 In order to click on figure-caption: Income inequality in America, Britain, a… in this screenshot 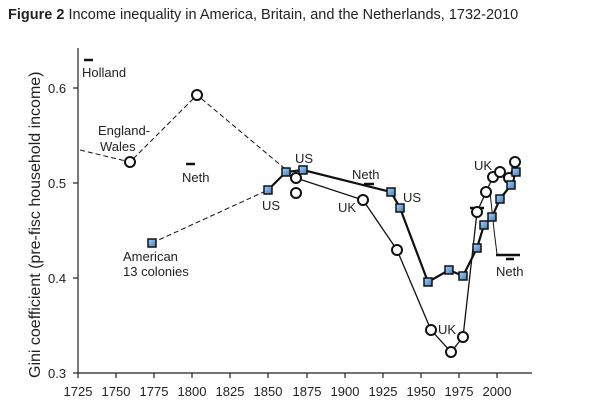, I will do `click(293, 15)`.